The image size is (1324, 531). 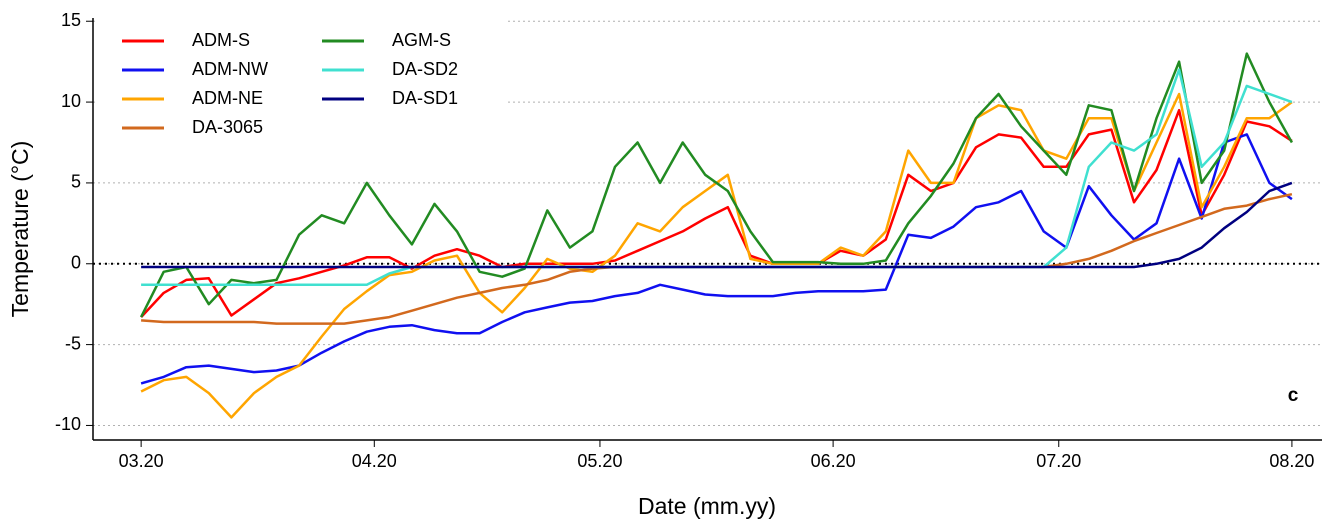 What do you see at coordinates (73, 343) in the screenshot?
I see `y-tick-label: -5` at bounding box center [73, 343].